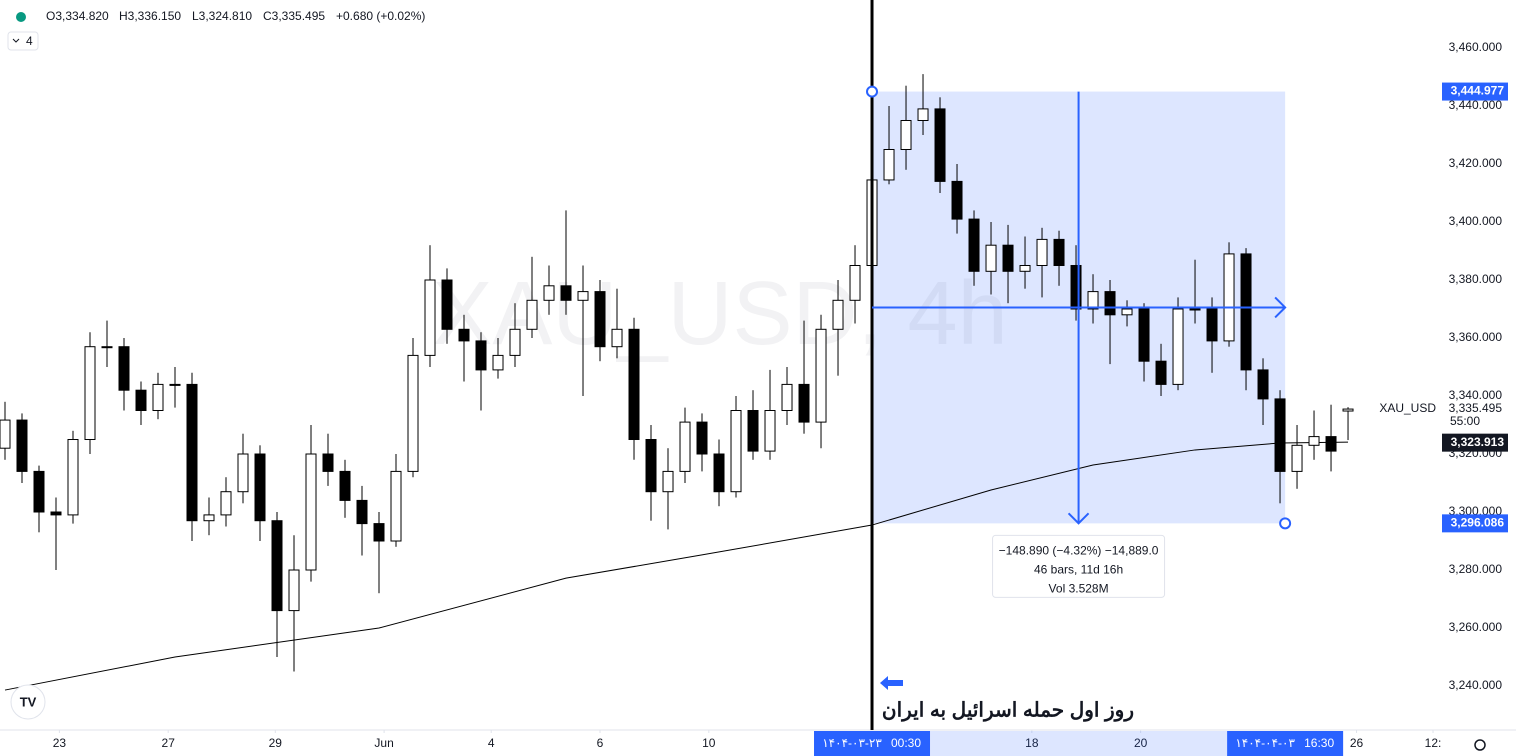  Describe the element at coordinates (1357, 743) in the screenshot. I see `x-tick-label: 26` at that location.